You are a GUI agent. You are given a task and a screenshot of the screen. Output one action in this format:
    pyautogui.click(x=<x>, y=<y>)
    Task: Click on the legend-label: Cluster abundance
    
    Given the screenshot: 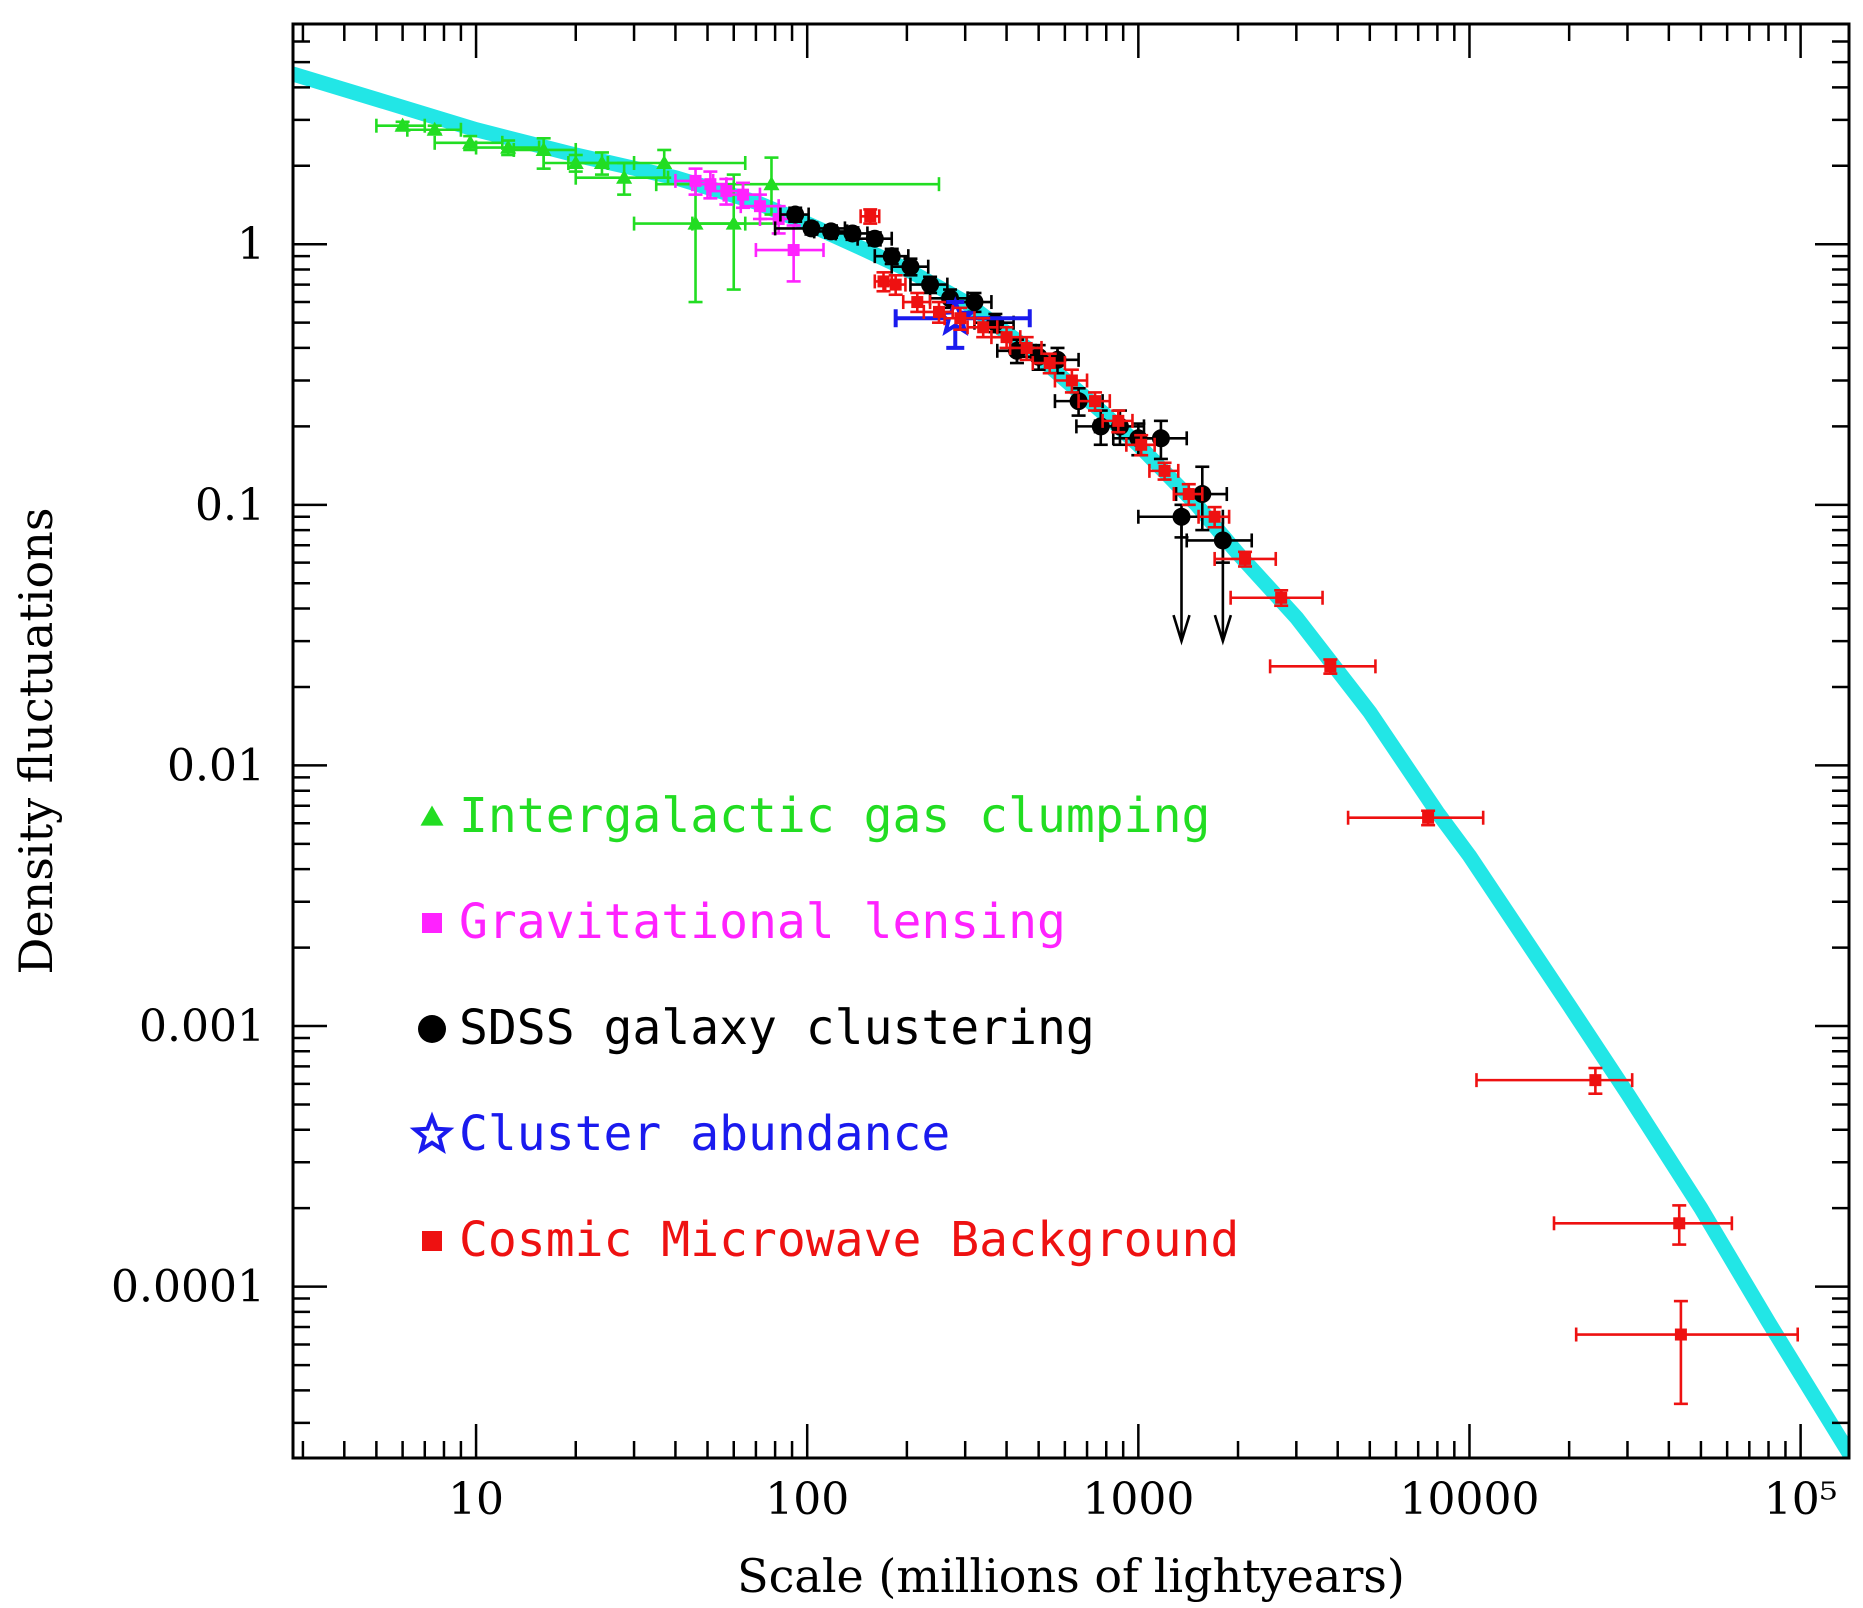 What is the action you would take?
    pyautogui.click(x=704, y=1134)
    